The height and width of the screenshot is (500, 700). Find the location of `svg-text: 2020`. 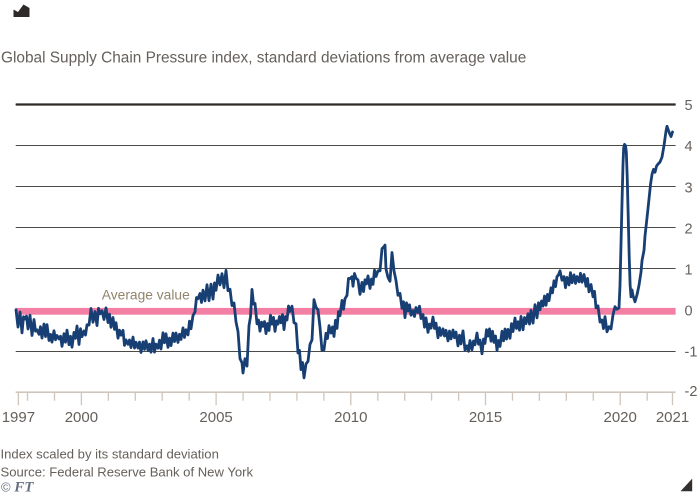

svg-text: 2020 is located at coordinates (620, 417).